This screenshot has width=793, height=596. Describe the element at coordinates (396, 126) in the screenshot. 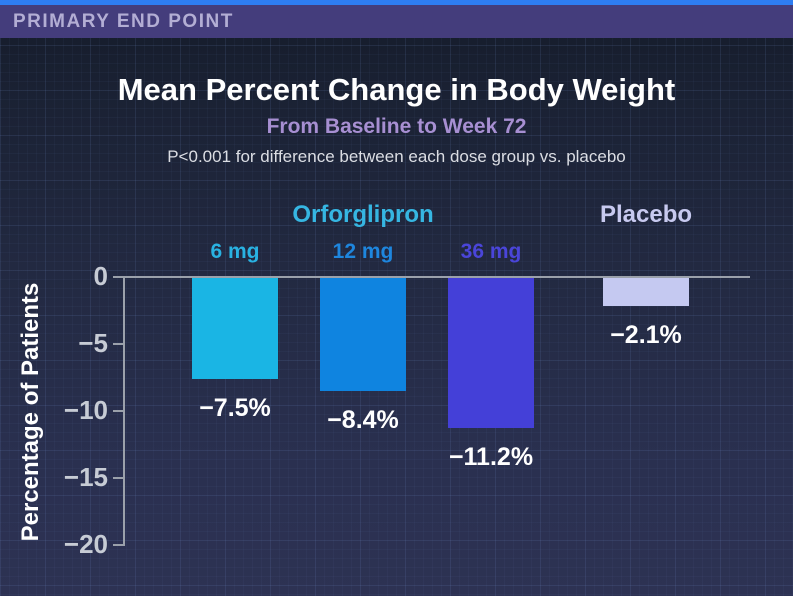

I see `chart-subtitle: From Baseline to Week 72` at that location.